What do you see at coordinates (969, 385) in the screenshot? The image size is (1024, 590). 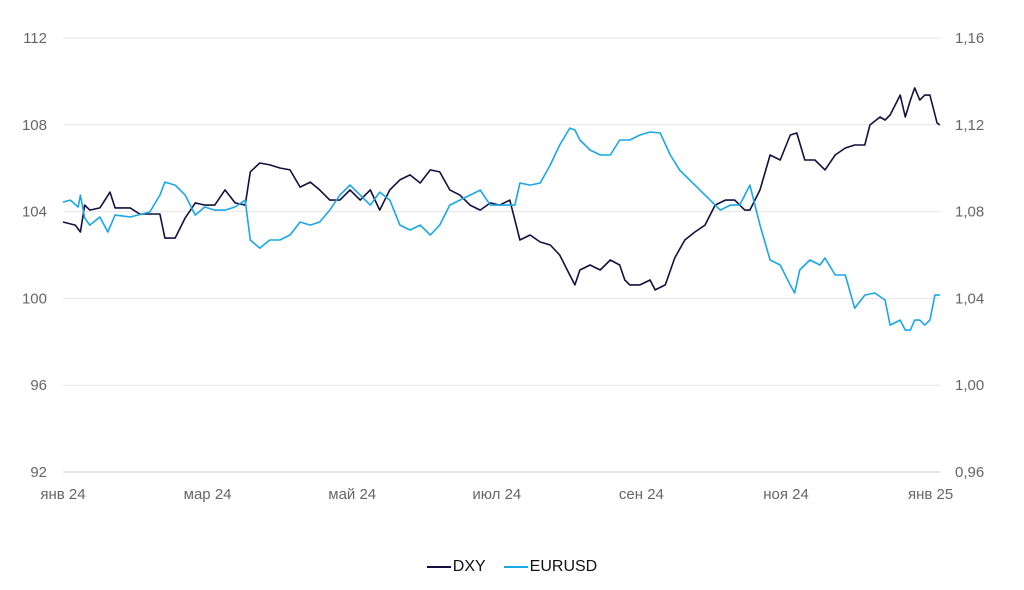 I see `right-tick-label: 1,00` at bounding box center [969, 385].